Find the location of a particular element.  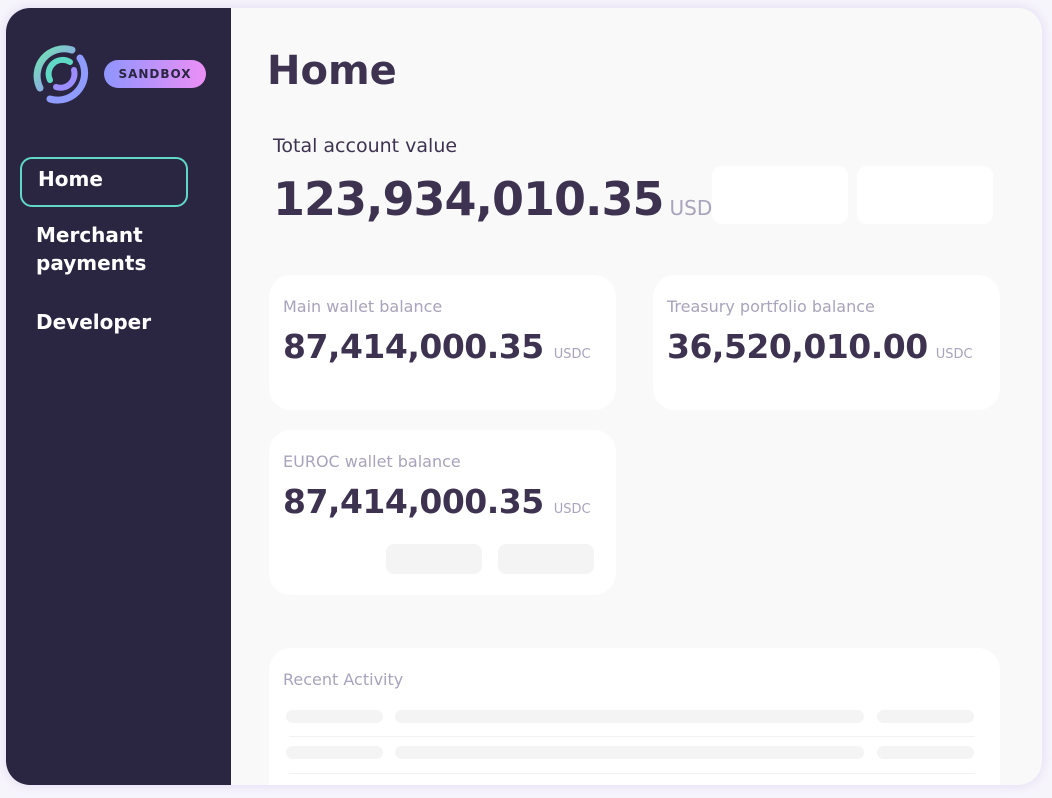

recent-activity-card: Recent Activity is located at coordinates (634, 716).